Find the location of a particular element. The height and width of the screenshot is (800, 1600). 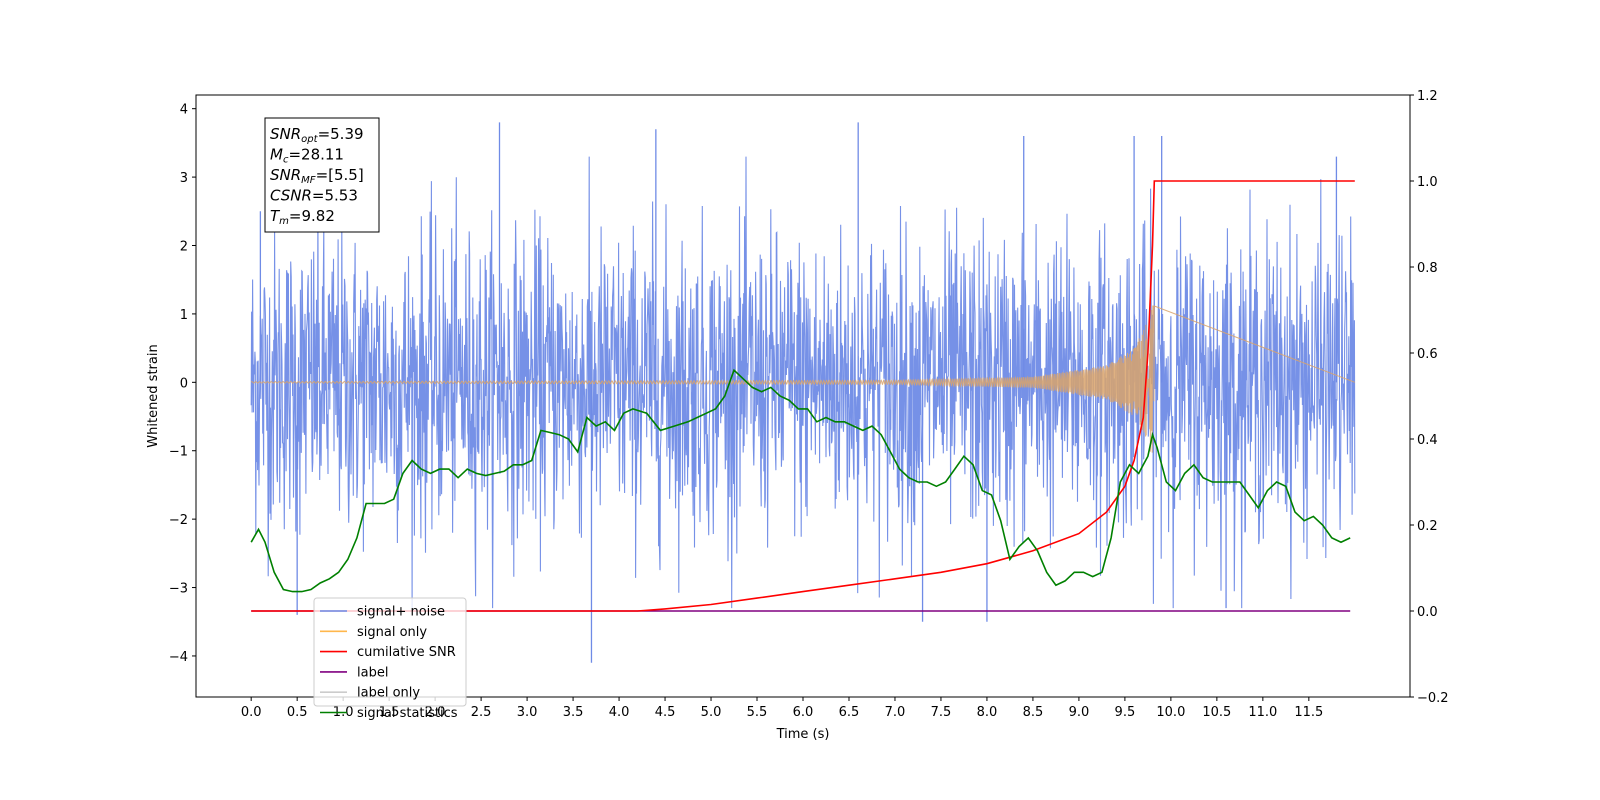

x-tick-label: 8.5 is located at coordinates (1033, 712).